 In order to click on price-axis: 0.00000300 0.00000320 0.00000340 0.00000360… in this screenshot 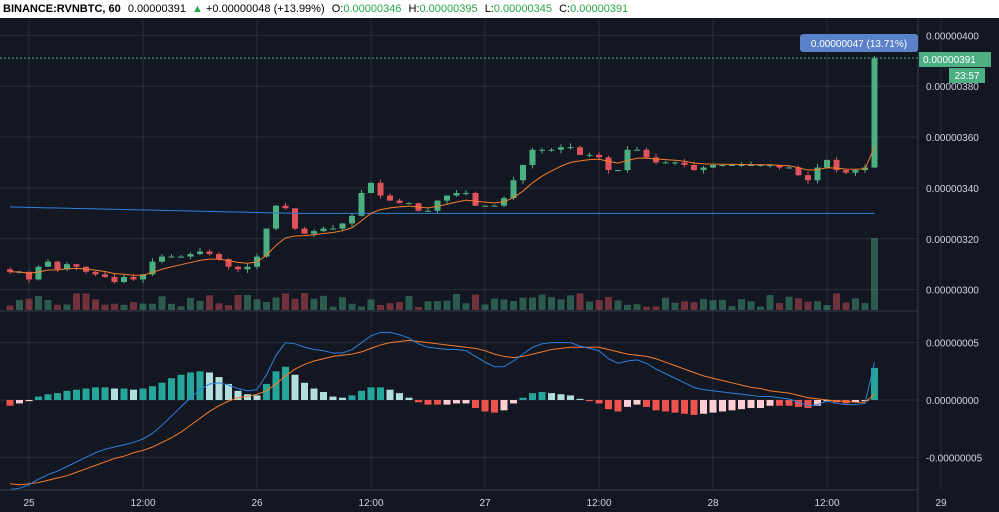, I will do `click(952, 163)`.